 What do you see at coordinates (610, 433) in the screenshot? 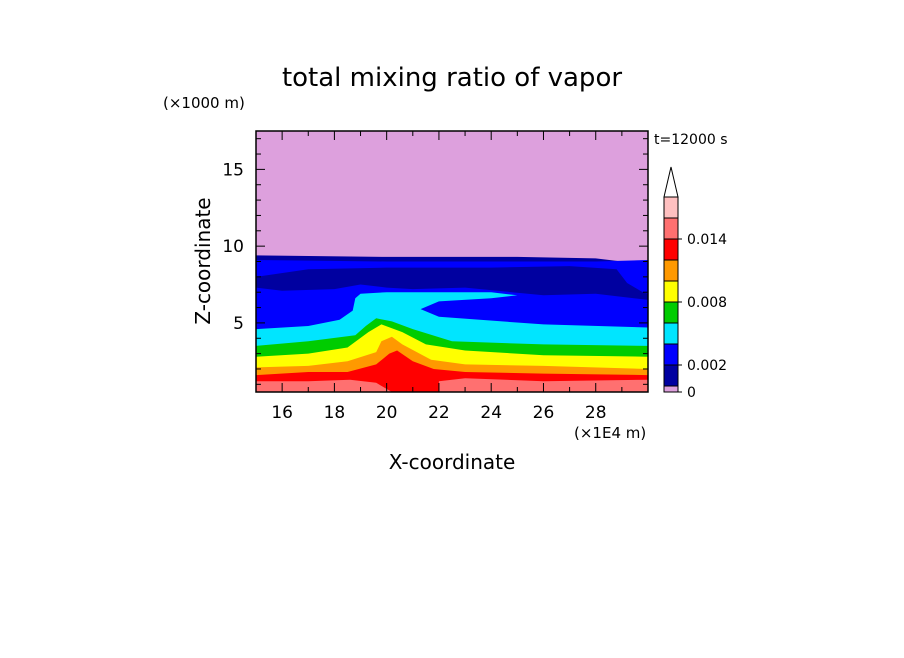
I see `x-unit-label: (×1E4 m)` at bounding box center [610, 433].